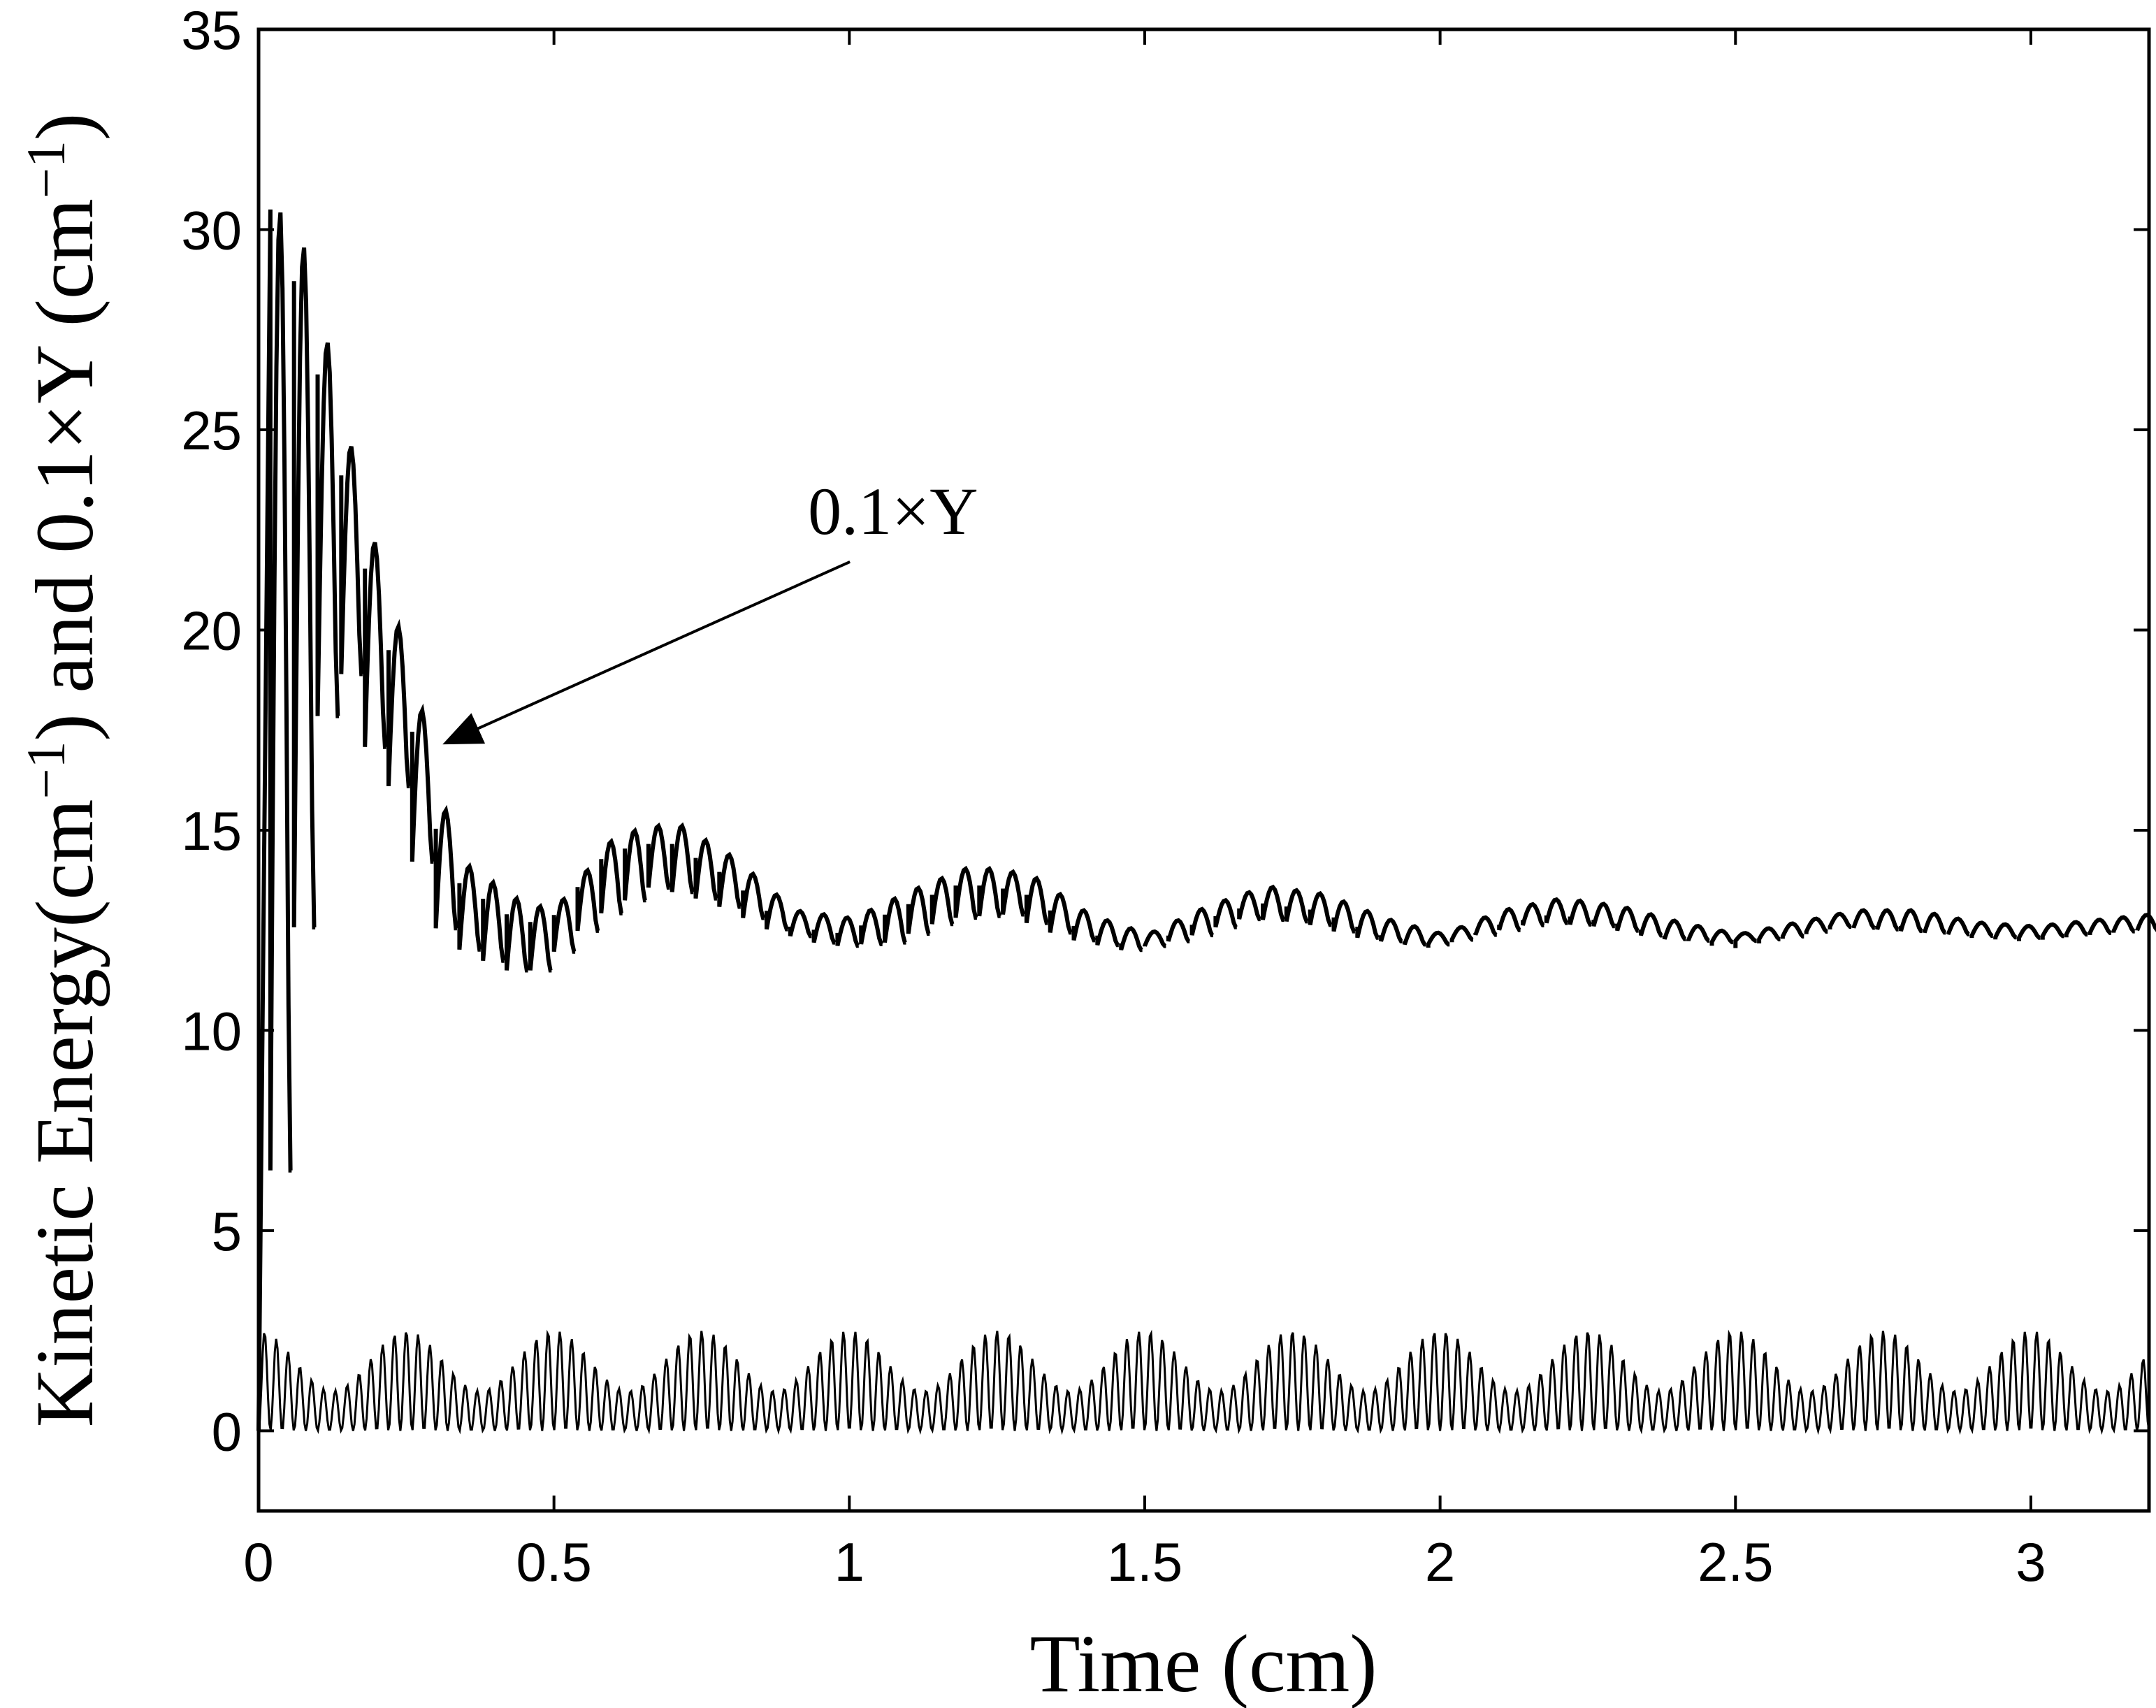  I want to click on y-axis-label-sup-2: −1, so click(45, 169).